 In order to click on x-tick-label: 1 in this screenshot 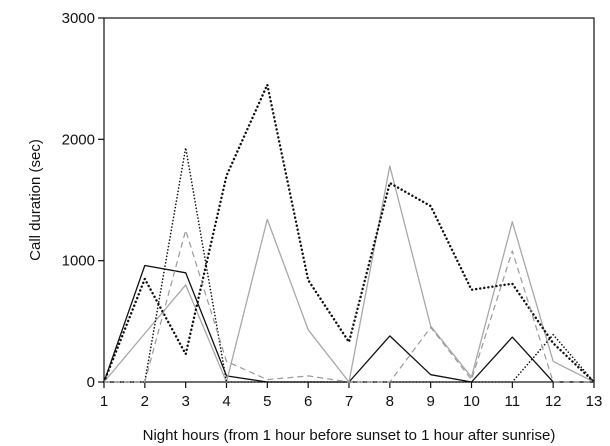, I will do `click(104, 401)`.